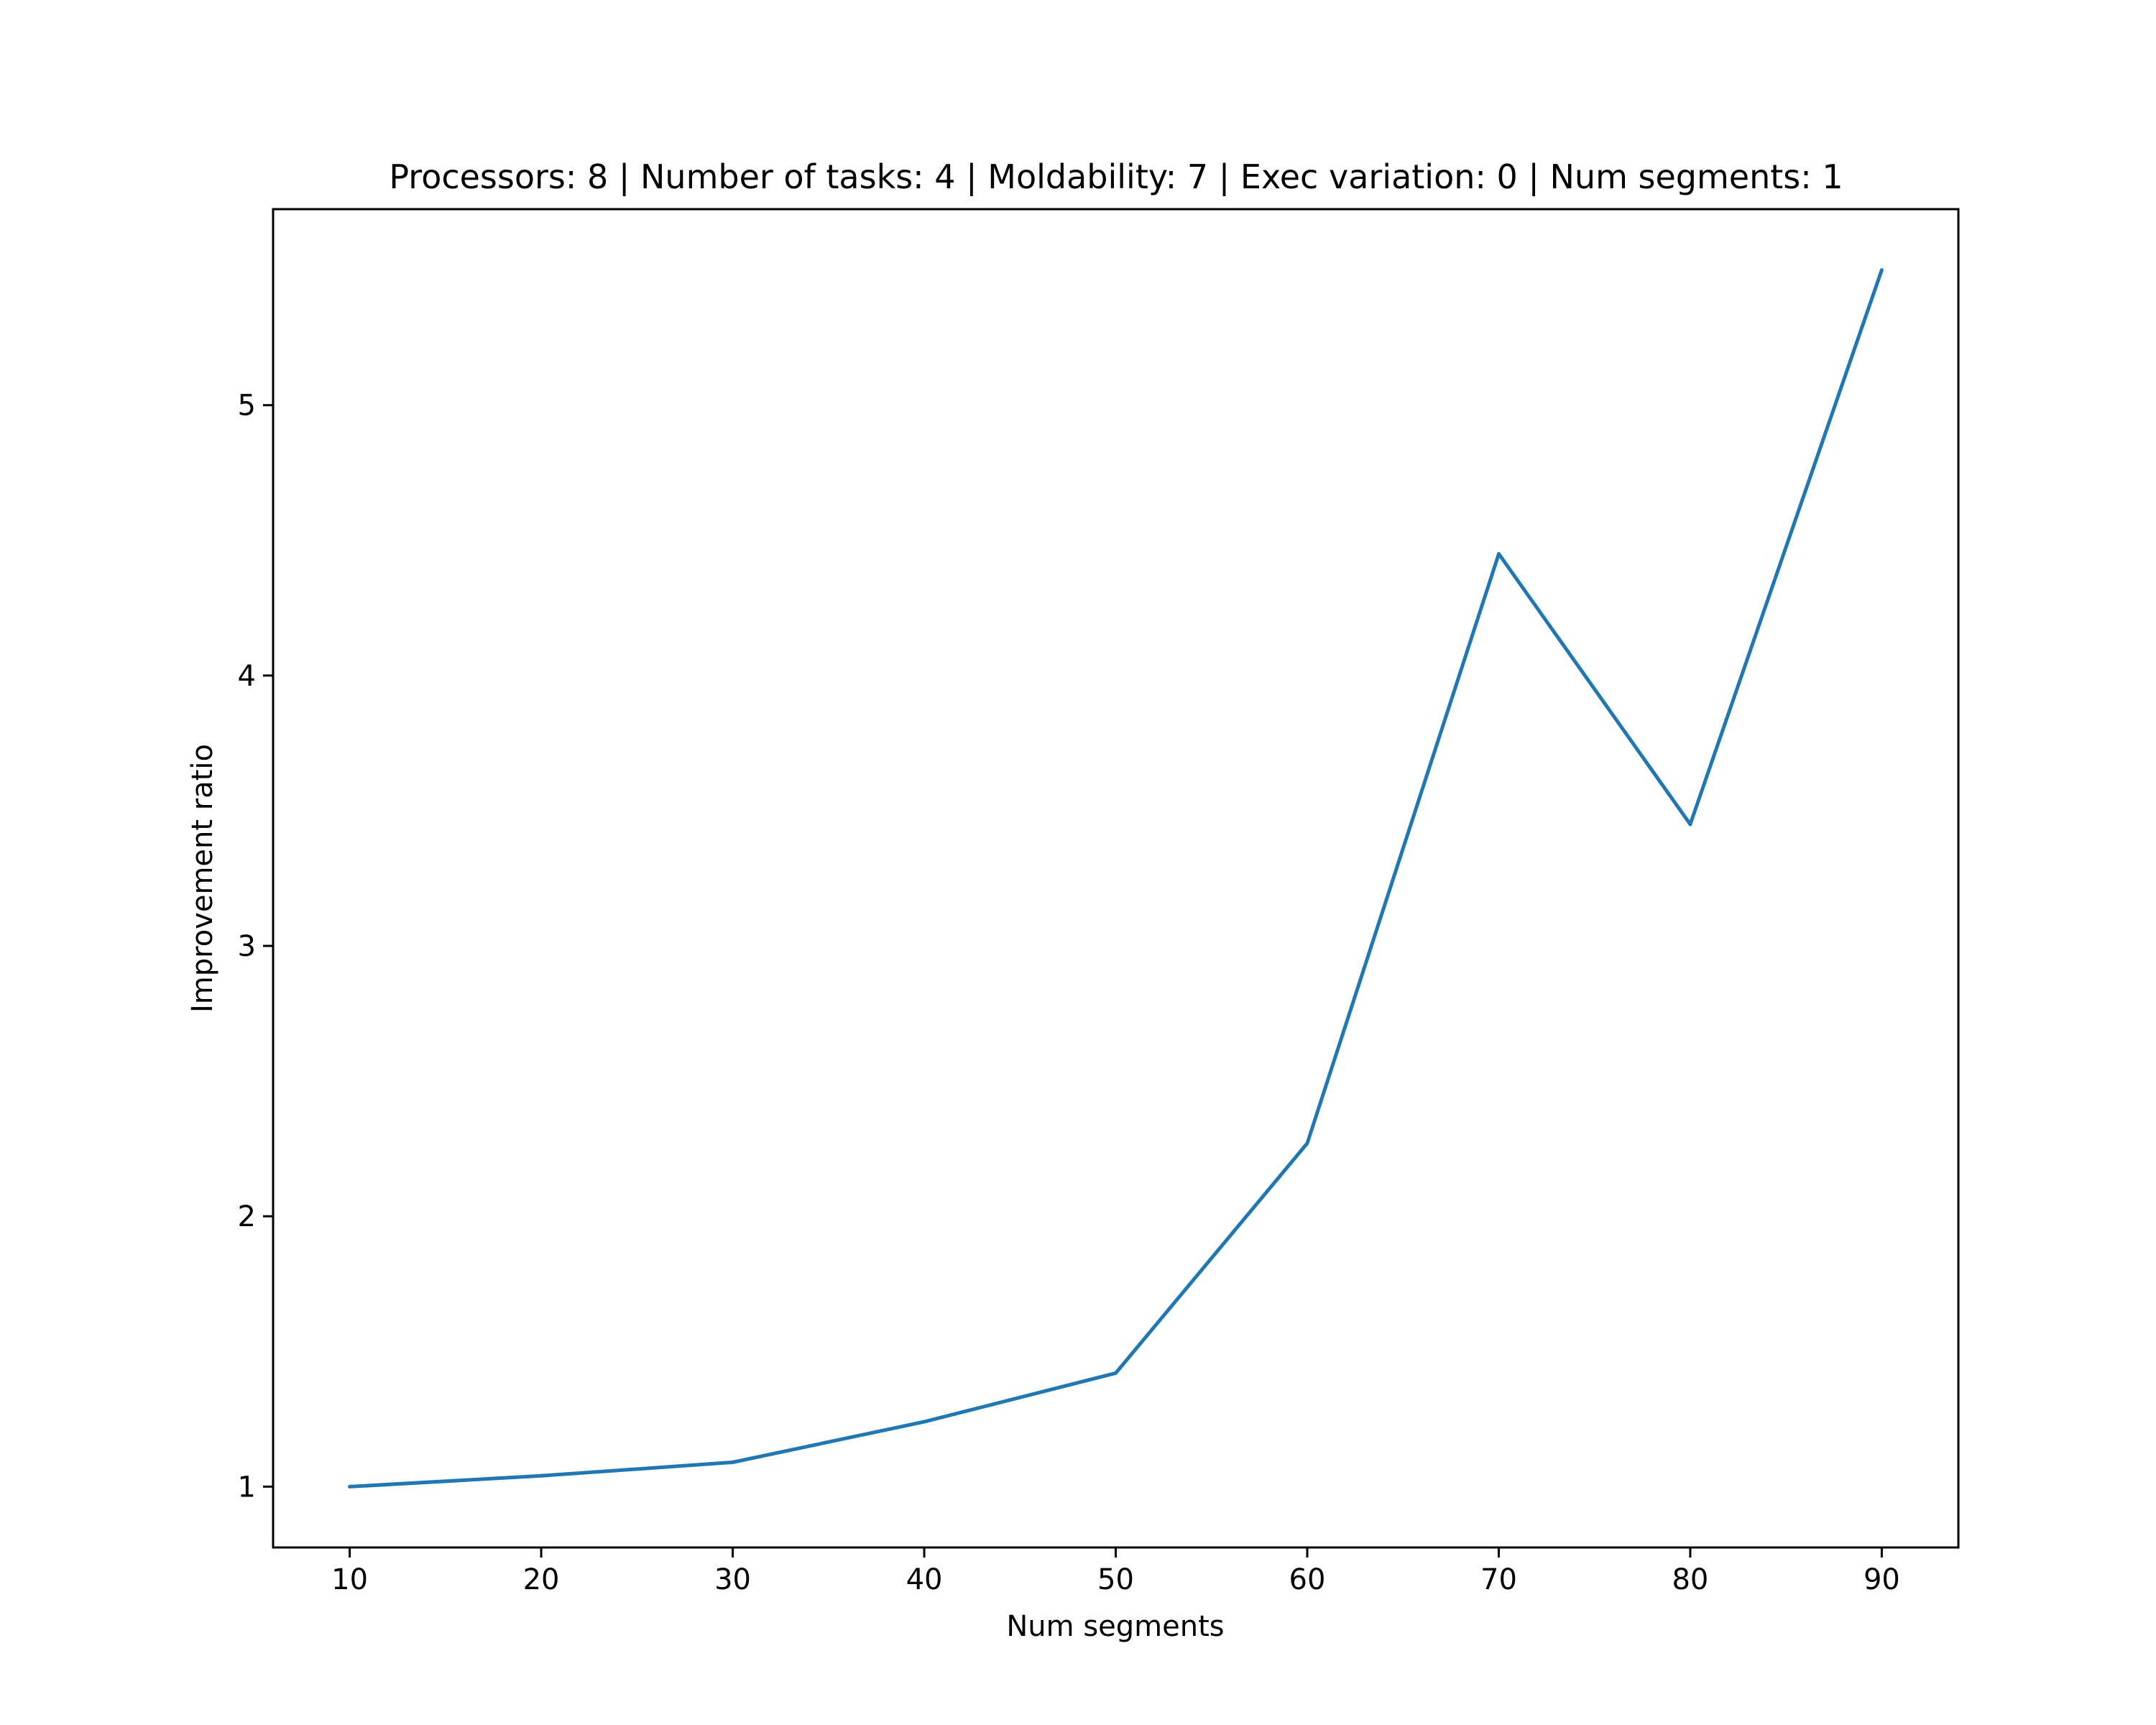 The height and width of the screenshot is (1725, 2156). What do you see at coordinates (349, 1579) in the screenshot?
I see `x-tick-label: 10` at bounding box center [349, 1579].